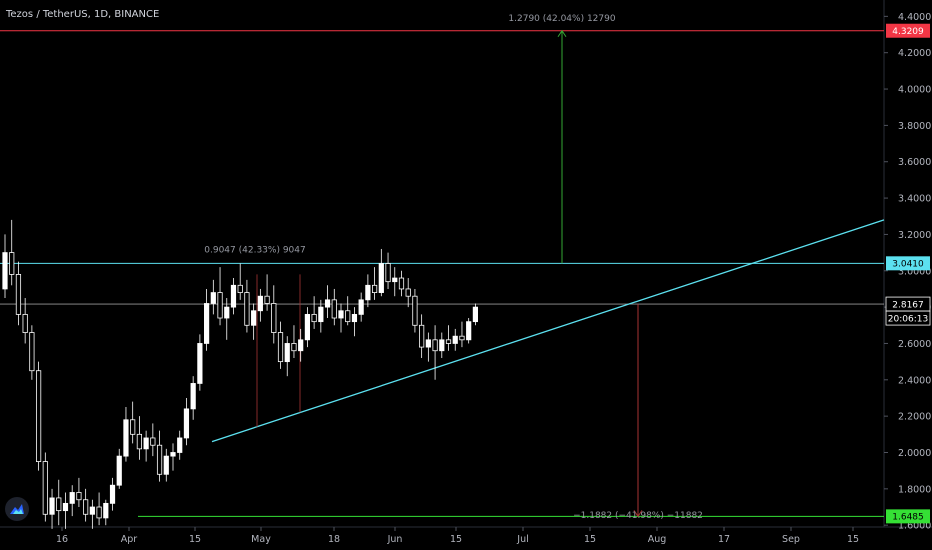 This screenshot has height=550, width=932. Describe the element at coordinates (657, 539) in the screenshot. I see `time-tick-label: Aug` at that location.